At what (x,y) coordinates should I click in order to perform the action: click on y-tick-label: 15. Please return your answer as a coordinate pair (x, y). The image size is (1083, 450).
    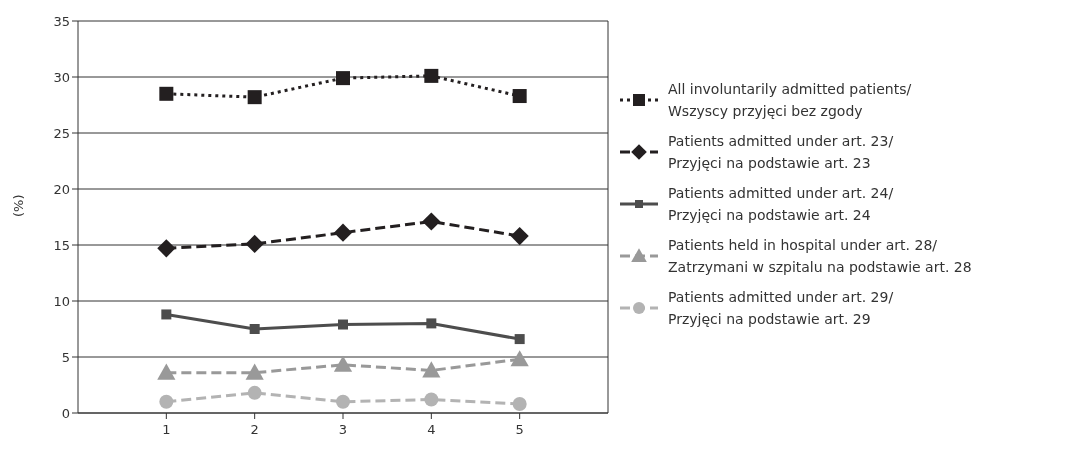
    Looking at the image, I should click on (61, 245).